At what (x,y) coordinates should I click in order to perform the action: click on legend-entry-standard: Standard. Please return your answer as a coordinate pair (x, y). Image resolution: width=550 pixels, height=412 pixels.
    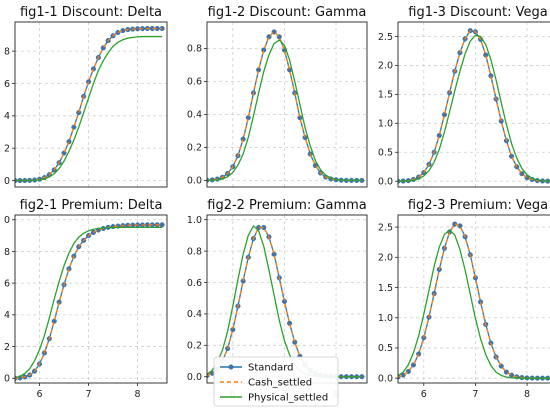
    Looking at the image, I should click on (257, 368).